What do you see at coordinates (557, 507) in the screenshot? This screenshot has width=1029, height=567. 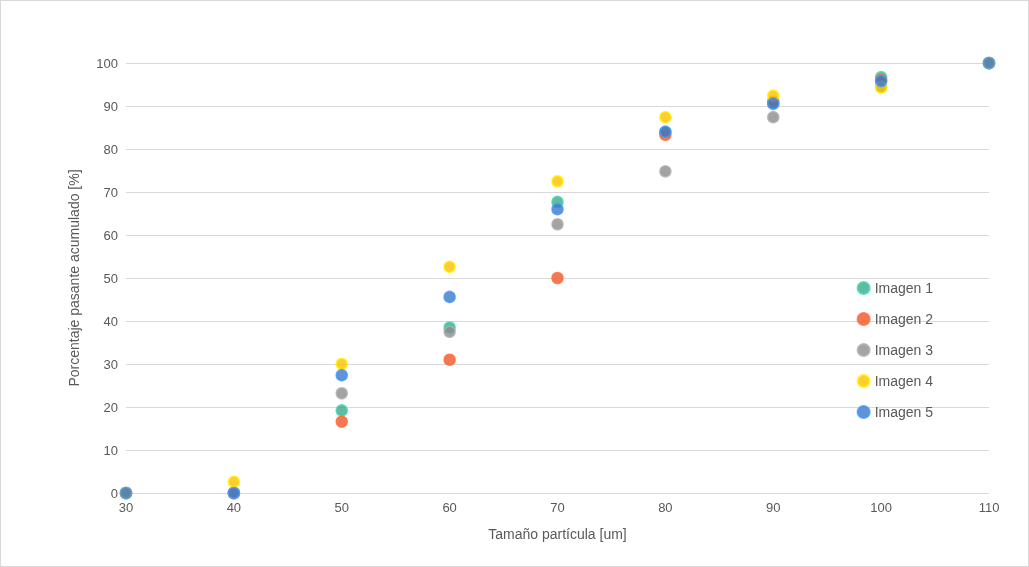 I see `x-tick-label: 70` at bounding box center [557, 507].